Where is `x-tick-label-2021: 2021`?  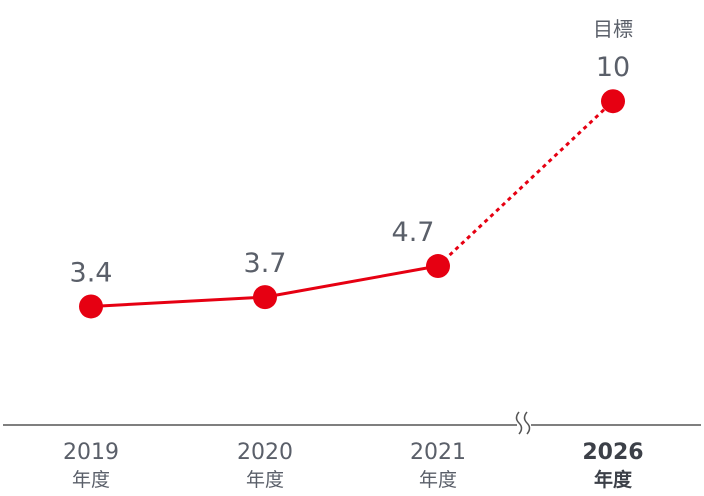 x-tick-label-2021: 2021 is located at coordinates (438, 452).